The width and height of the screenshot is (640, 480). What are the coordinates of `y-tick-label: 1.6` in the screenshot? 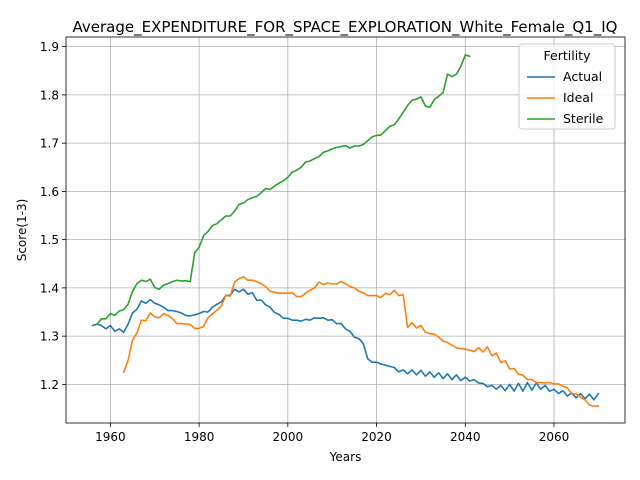 It's located at (49, 192).